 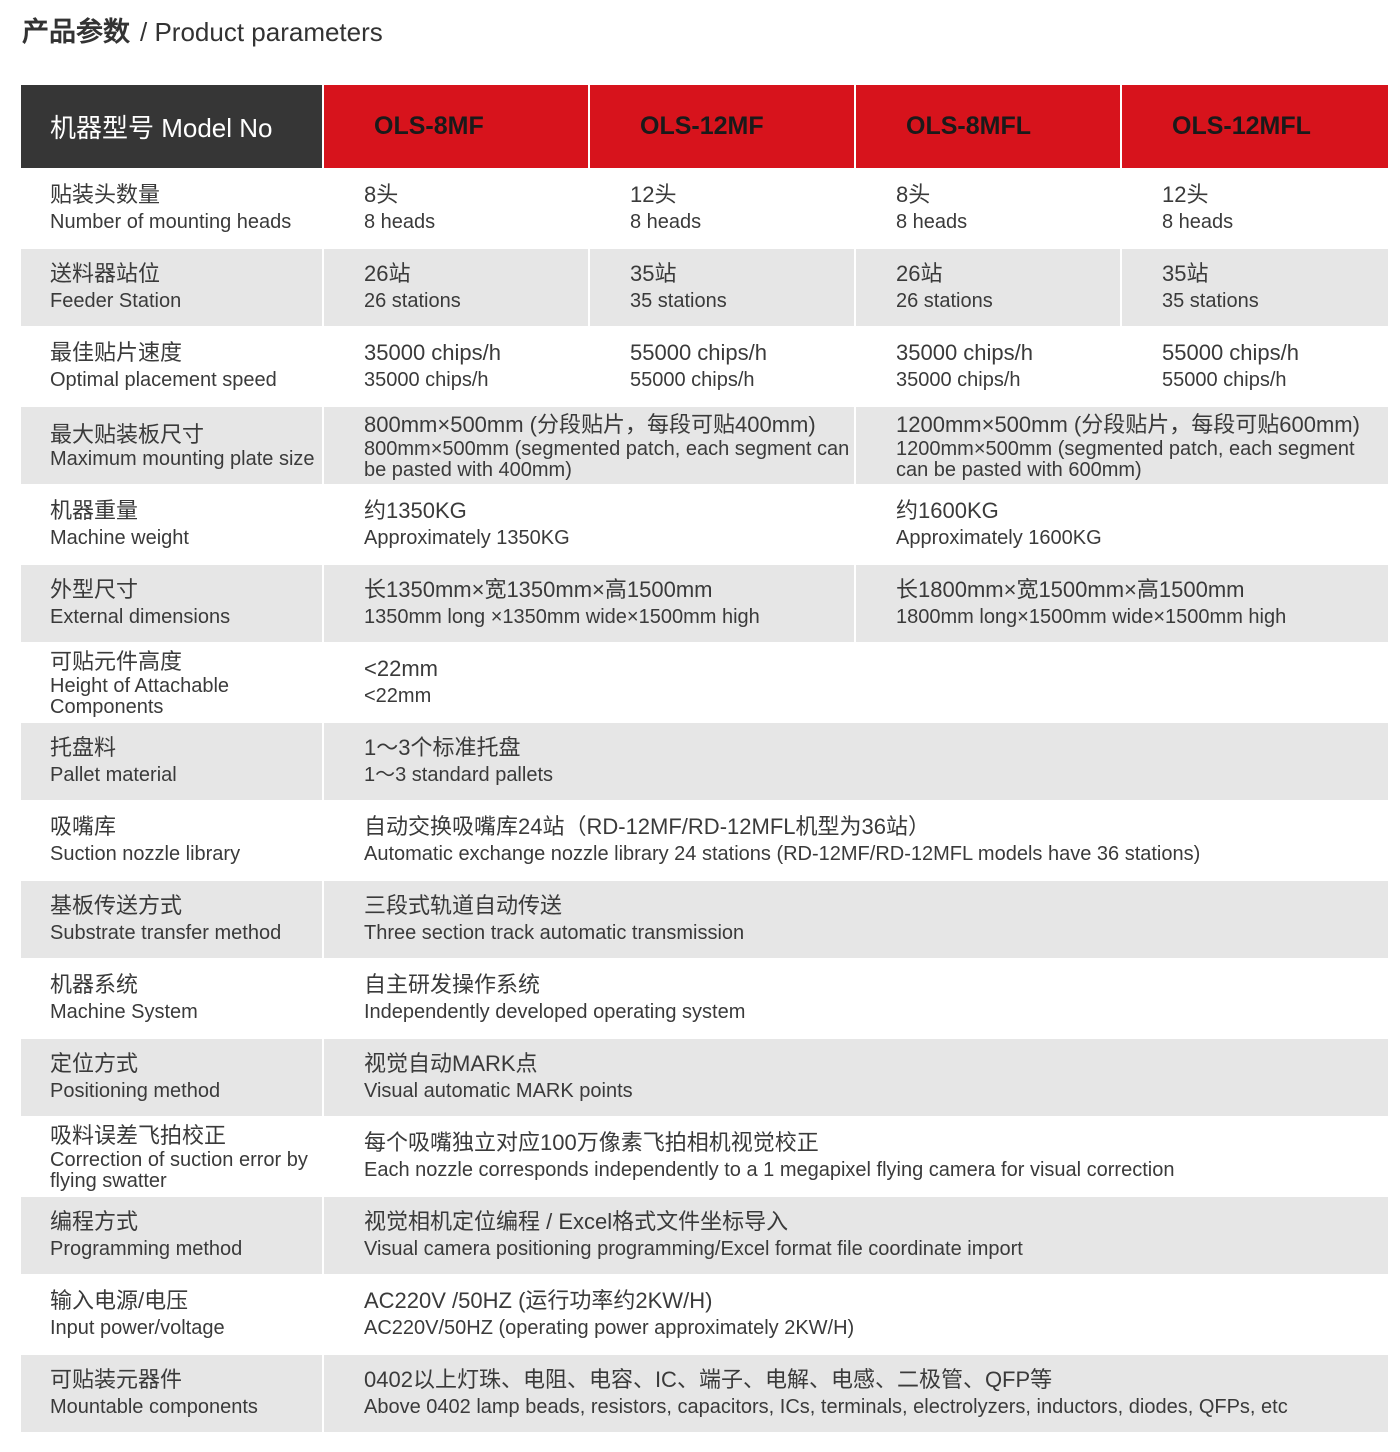 What do you see at coordinates (171, 287) in the screenshot?
I see `row-label: 送料器站位 Feeder Station` at bounding box center [171, 287].